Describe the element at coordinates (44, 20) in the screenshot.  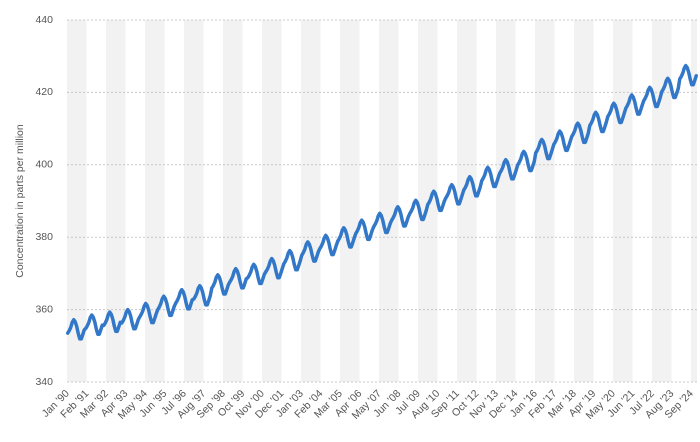
I see `y-tick-label: 440` at that location.